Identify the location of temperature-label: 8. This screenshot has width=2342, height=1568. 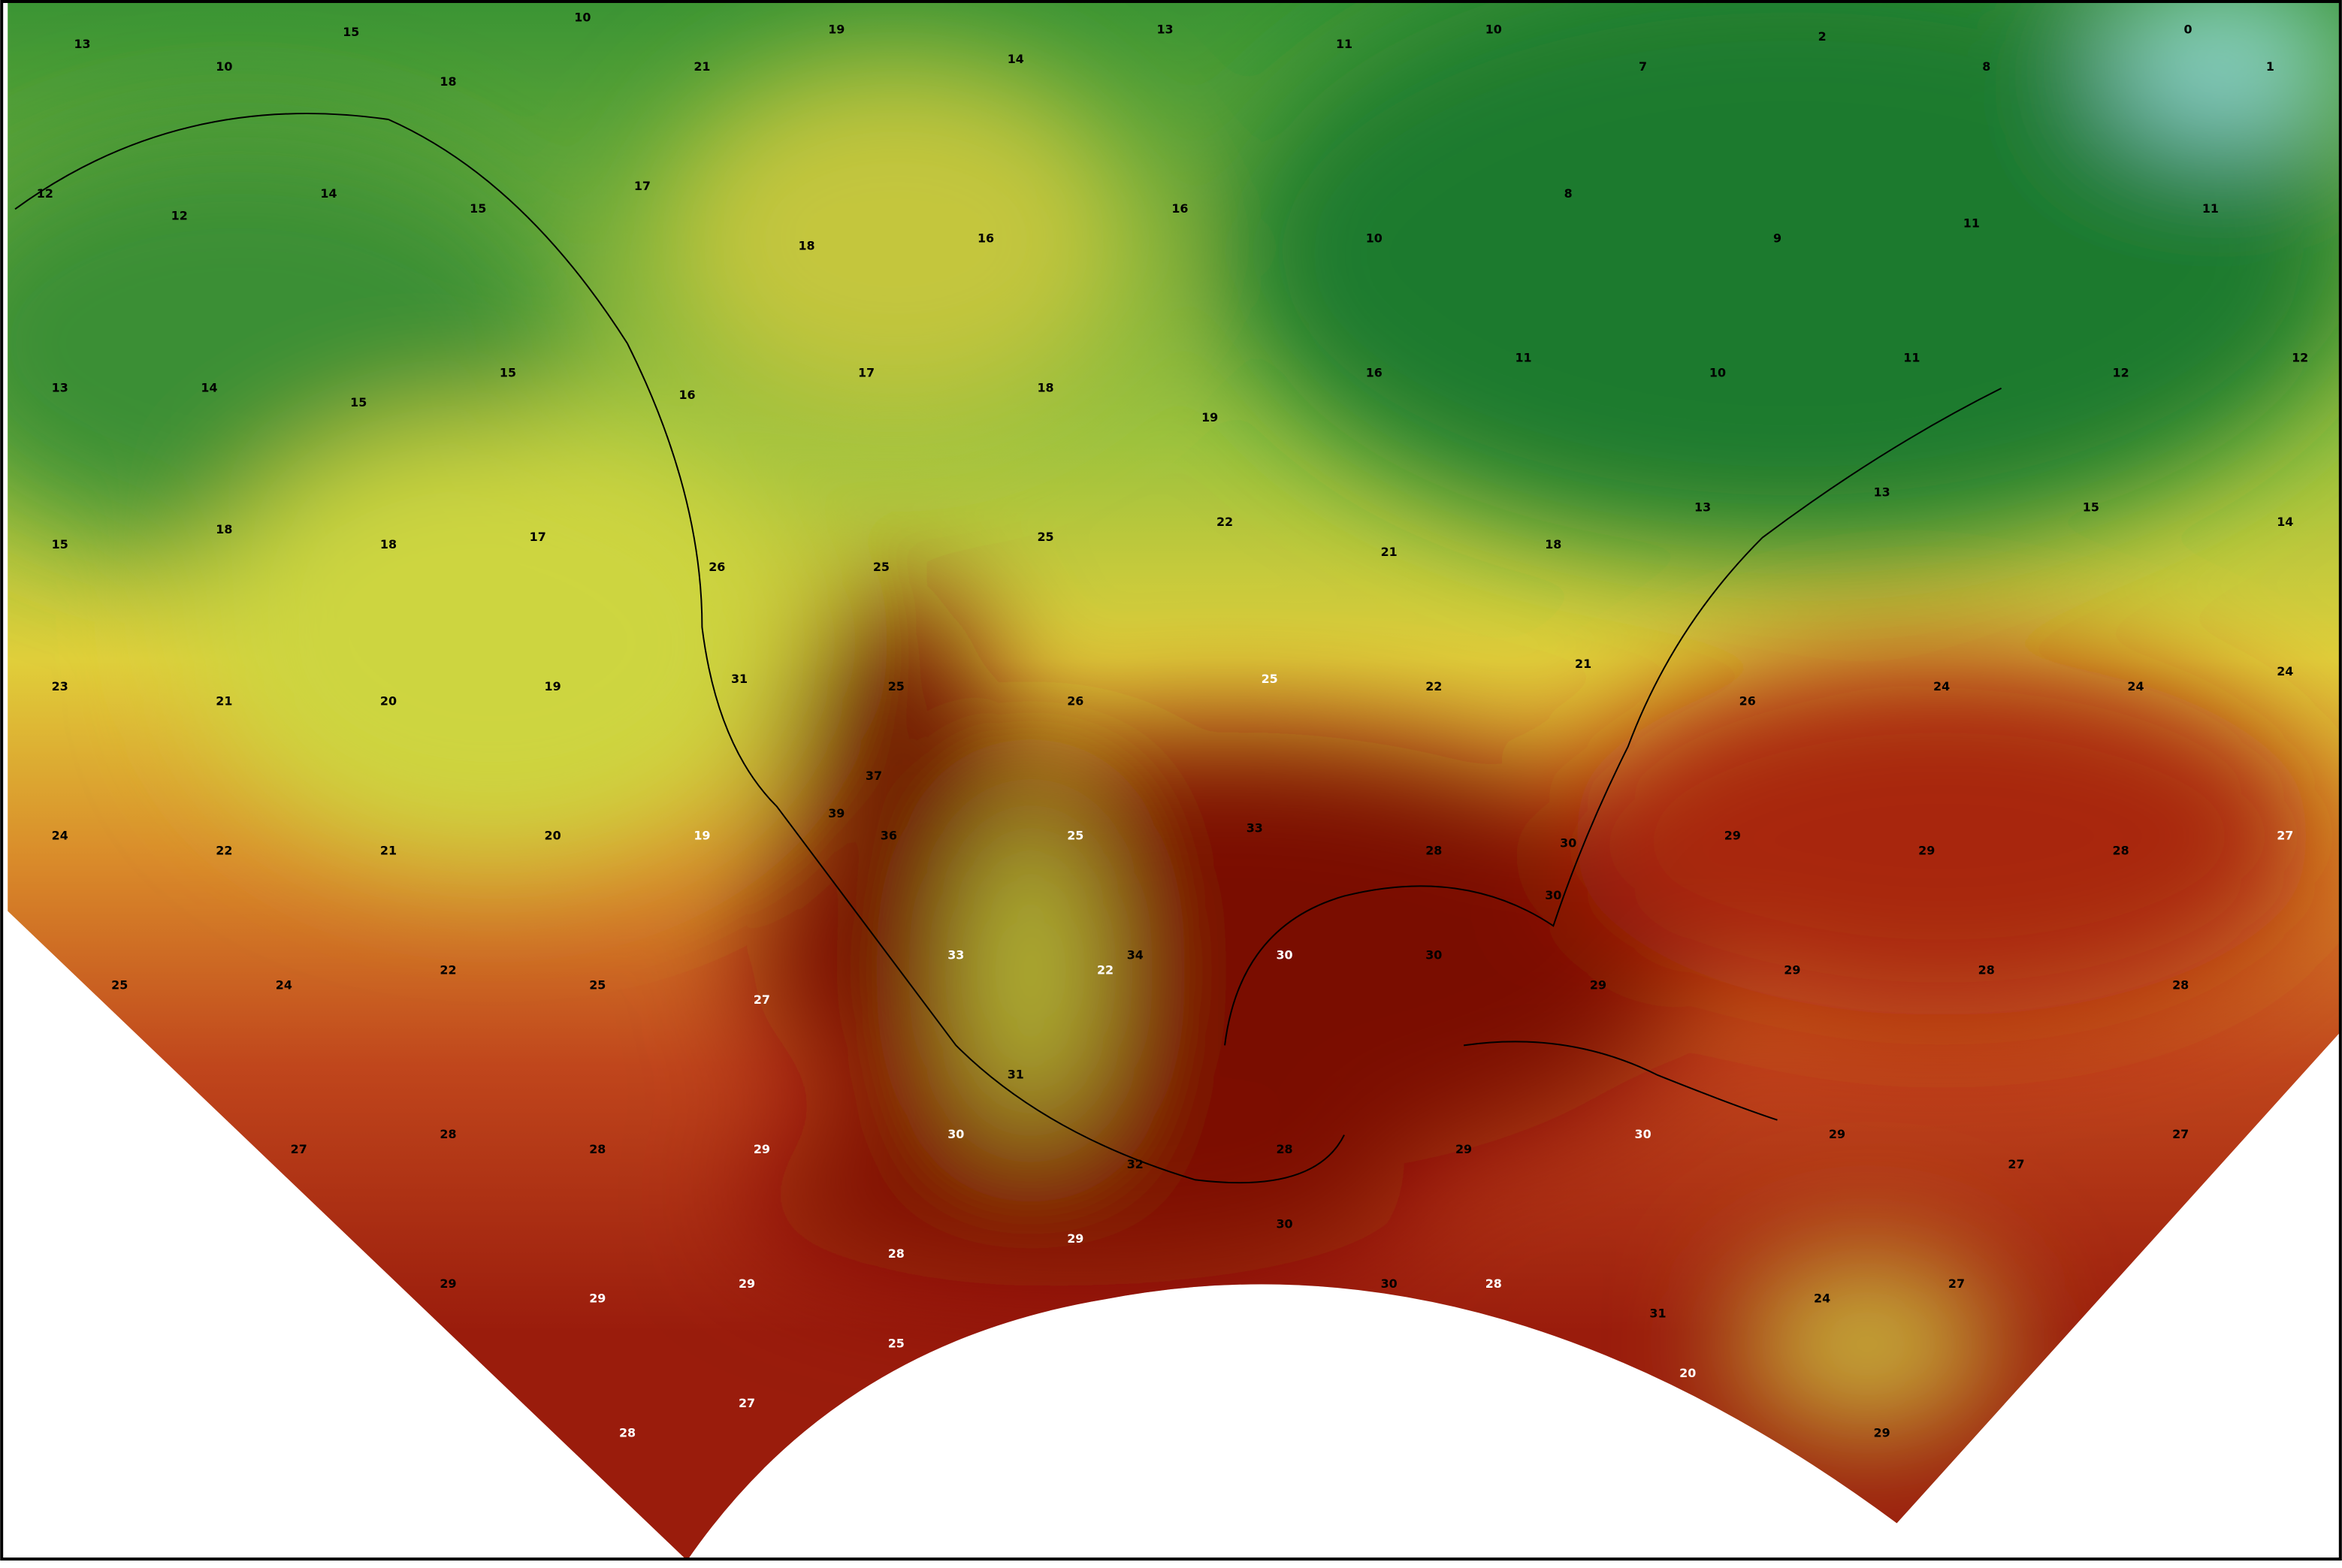
(1568, 193).